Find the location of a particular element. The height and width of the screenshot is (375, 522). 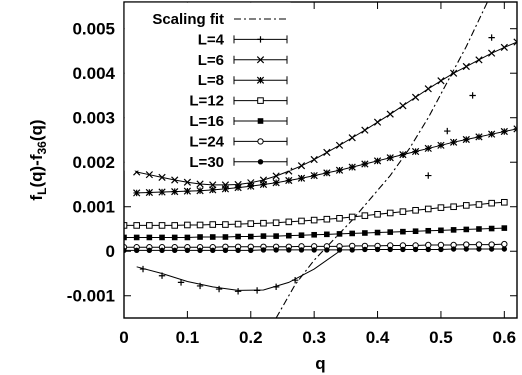

legend-label: L=24 is located at coordinates (206, 141).